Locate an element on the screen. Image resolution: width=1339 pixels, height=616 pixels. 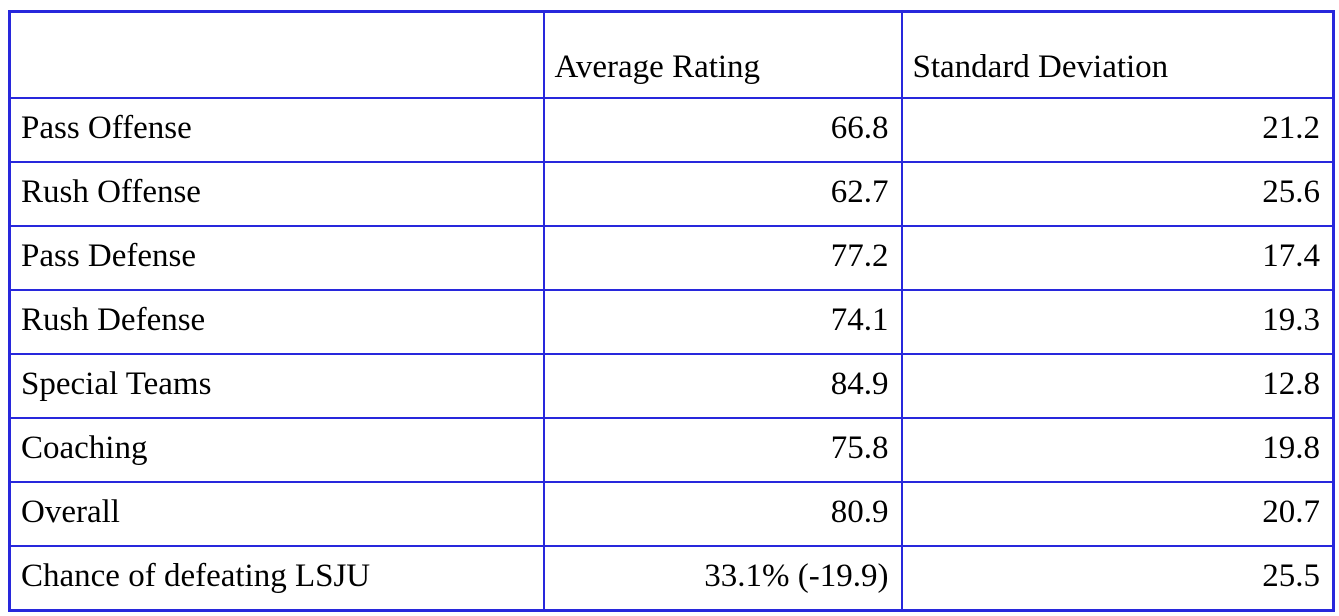
standard-deviation-cell: 21.2 is located at coordinates (1117, 130).